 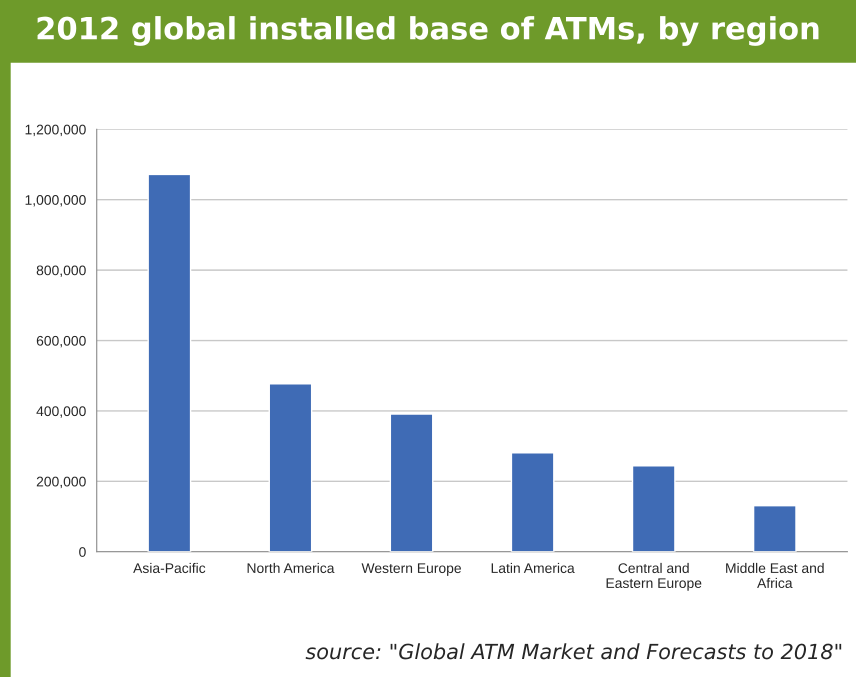 I want to click on y-tick-label: 1,000,000, so click(x=56, y=201).